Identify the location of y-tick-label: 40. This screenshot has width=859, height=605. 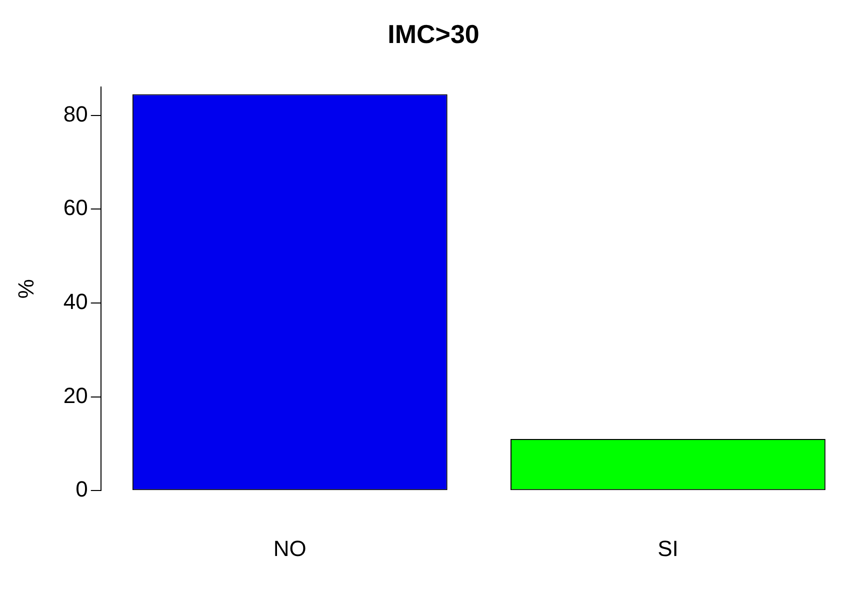
(75, 301).